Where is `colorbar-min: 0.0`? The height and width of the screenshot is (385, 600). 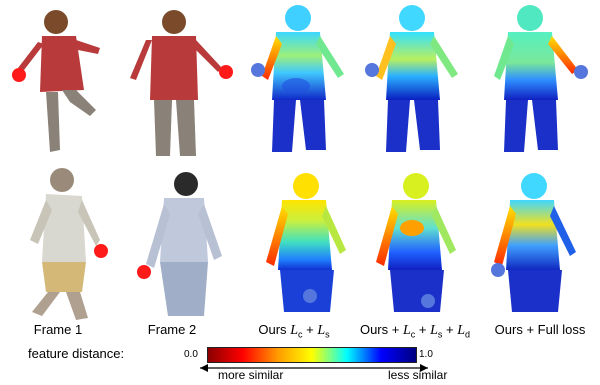 colorbar-min: 0.0 is located at coordinates (191, 354).